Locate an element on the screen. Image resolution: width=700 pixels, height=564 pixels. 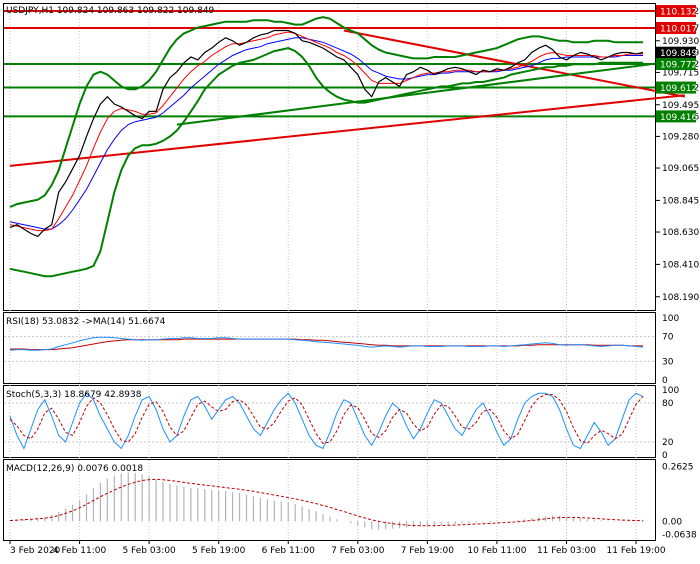
x-tick-label: 7 Feb 19:00 is located at coordinates (428, 551).